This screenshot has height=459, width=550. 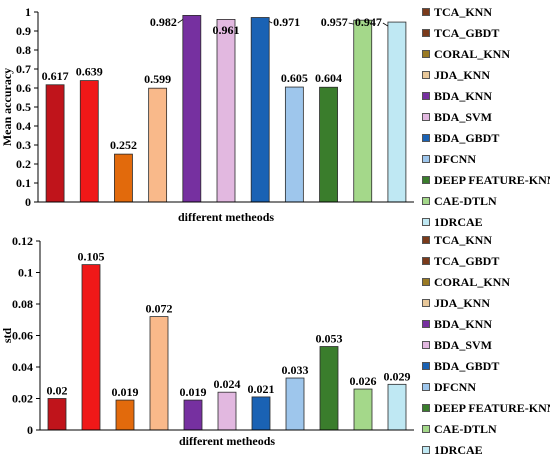 What do you see at coordinates (329, 339) in the screenshot?
I see `data-label: 0.053` at bounding box center [329, 339].